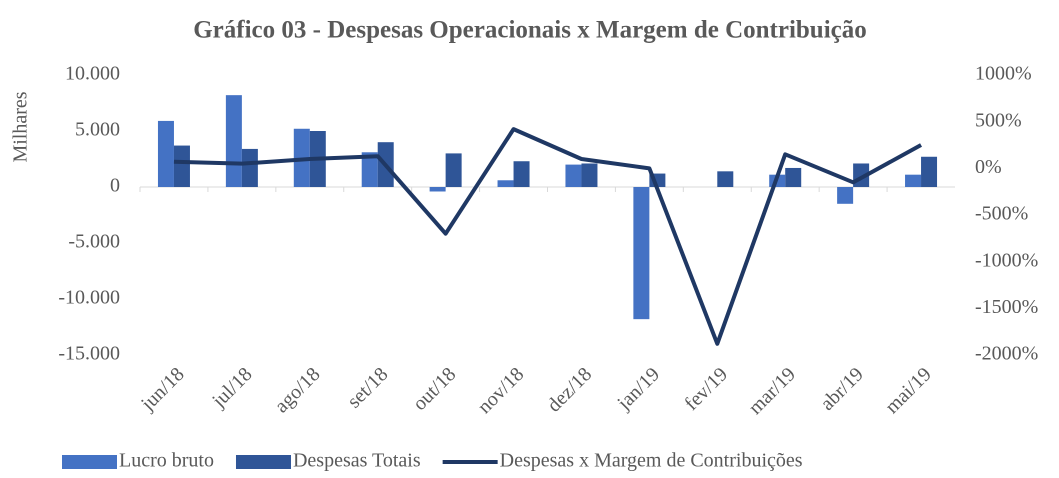 The width and height of the screenshot is (1059, 478). What do you see at coordinates (21, 126) in the screenshot?
I see `y-axis-label: Milhares` at bounding box center [21, 126].